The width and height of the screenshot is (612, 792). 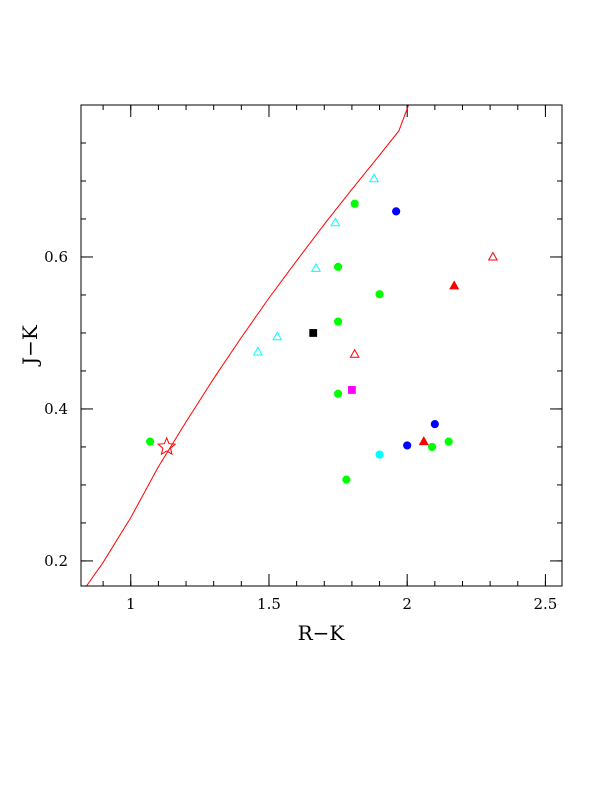 What do you see at coordinates (30, 345) in the screenshot?
I see `y-axis-title: J−K` at bounding box center [30, 345].